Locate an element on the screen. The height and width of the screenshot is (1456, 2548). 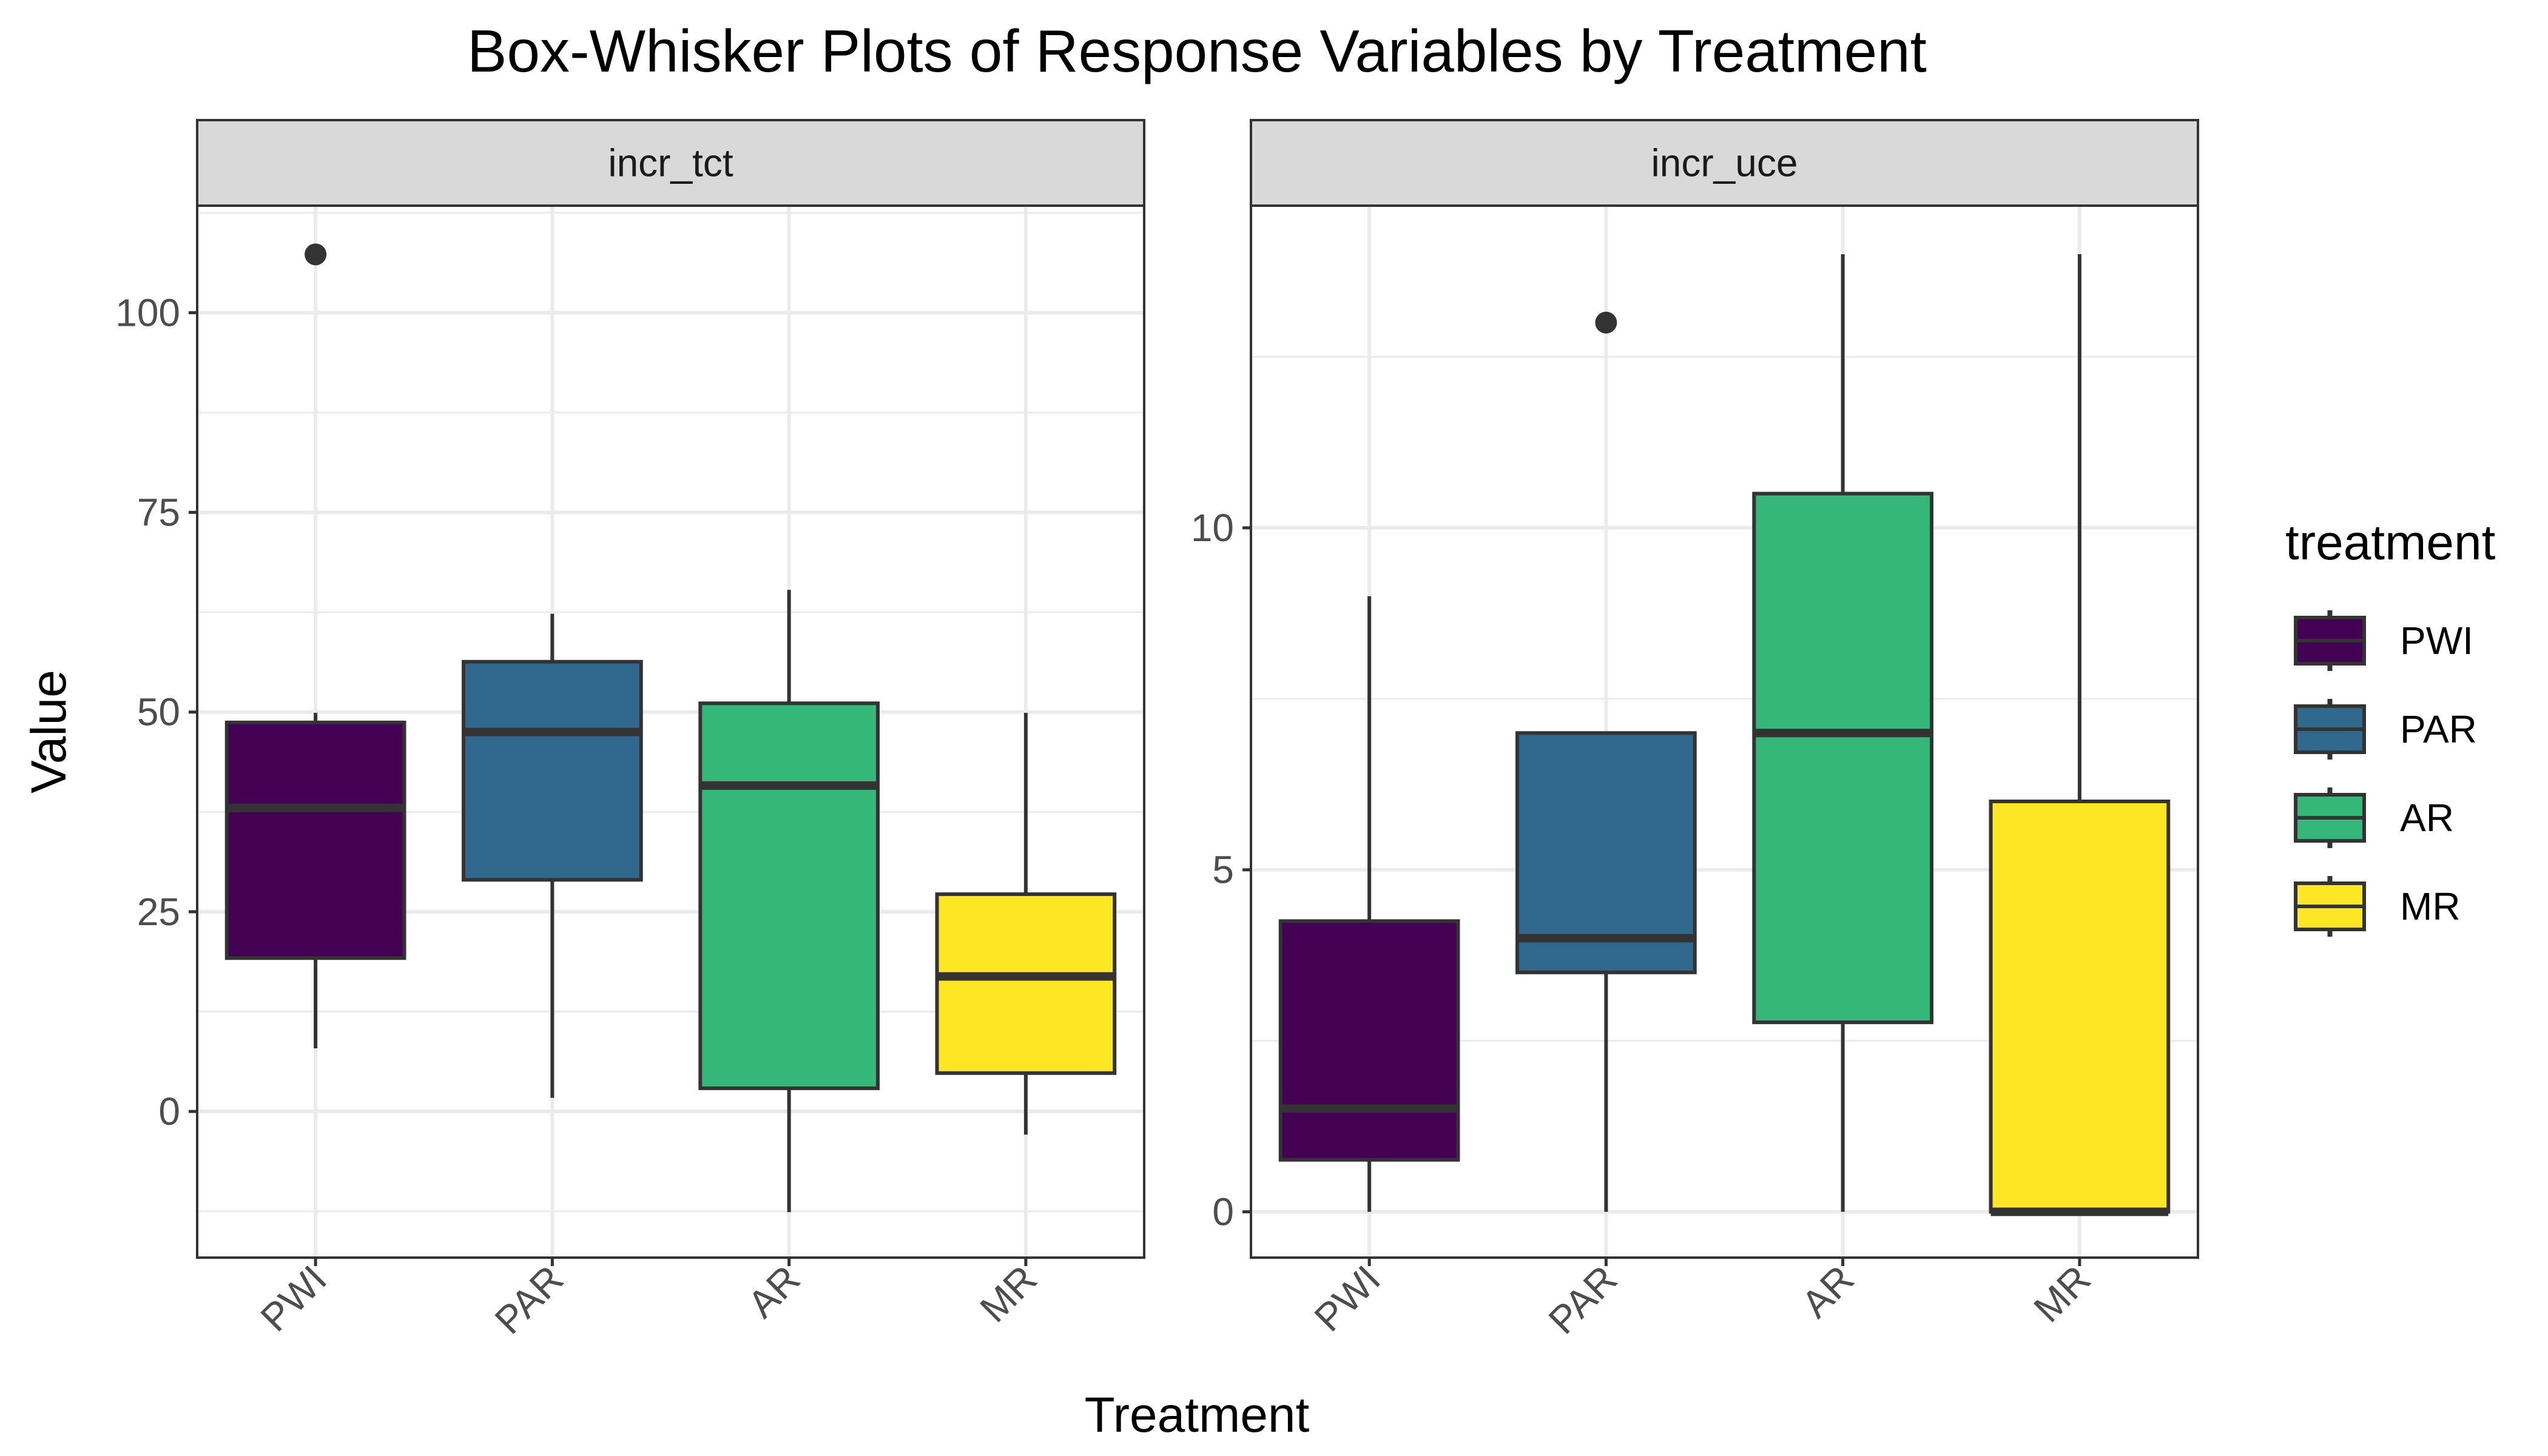
legend: treatment PWI PAR AR MR is located at coordinates (2390, 726).